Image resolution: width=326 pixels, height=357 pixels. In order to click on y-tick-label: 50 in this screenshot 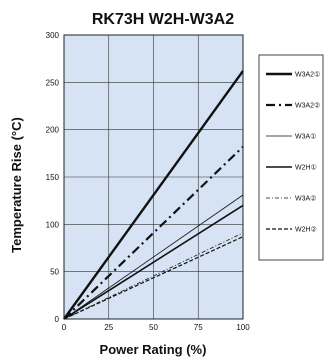, I will do `click(54, 272)`.